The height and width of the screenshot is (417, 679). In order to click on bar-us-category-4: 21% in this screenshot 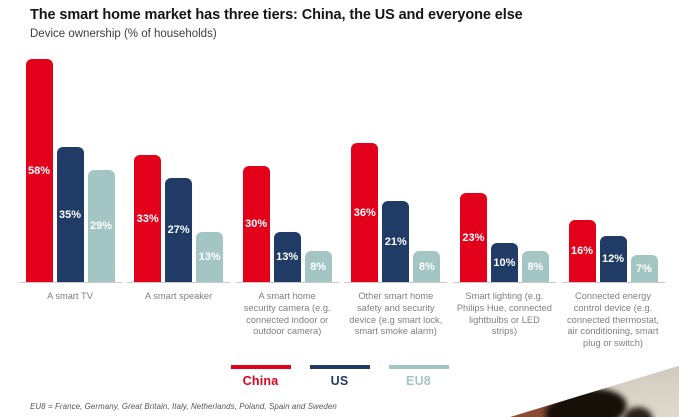, I will do `click(396, 241)`.